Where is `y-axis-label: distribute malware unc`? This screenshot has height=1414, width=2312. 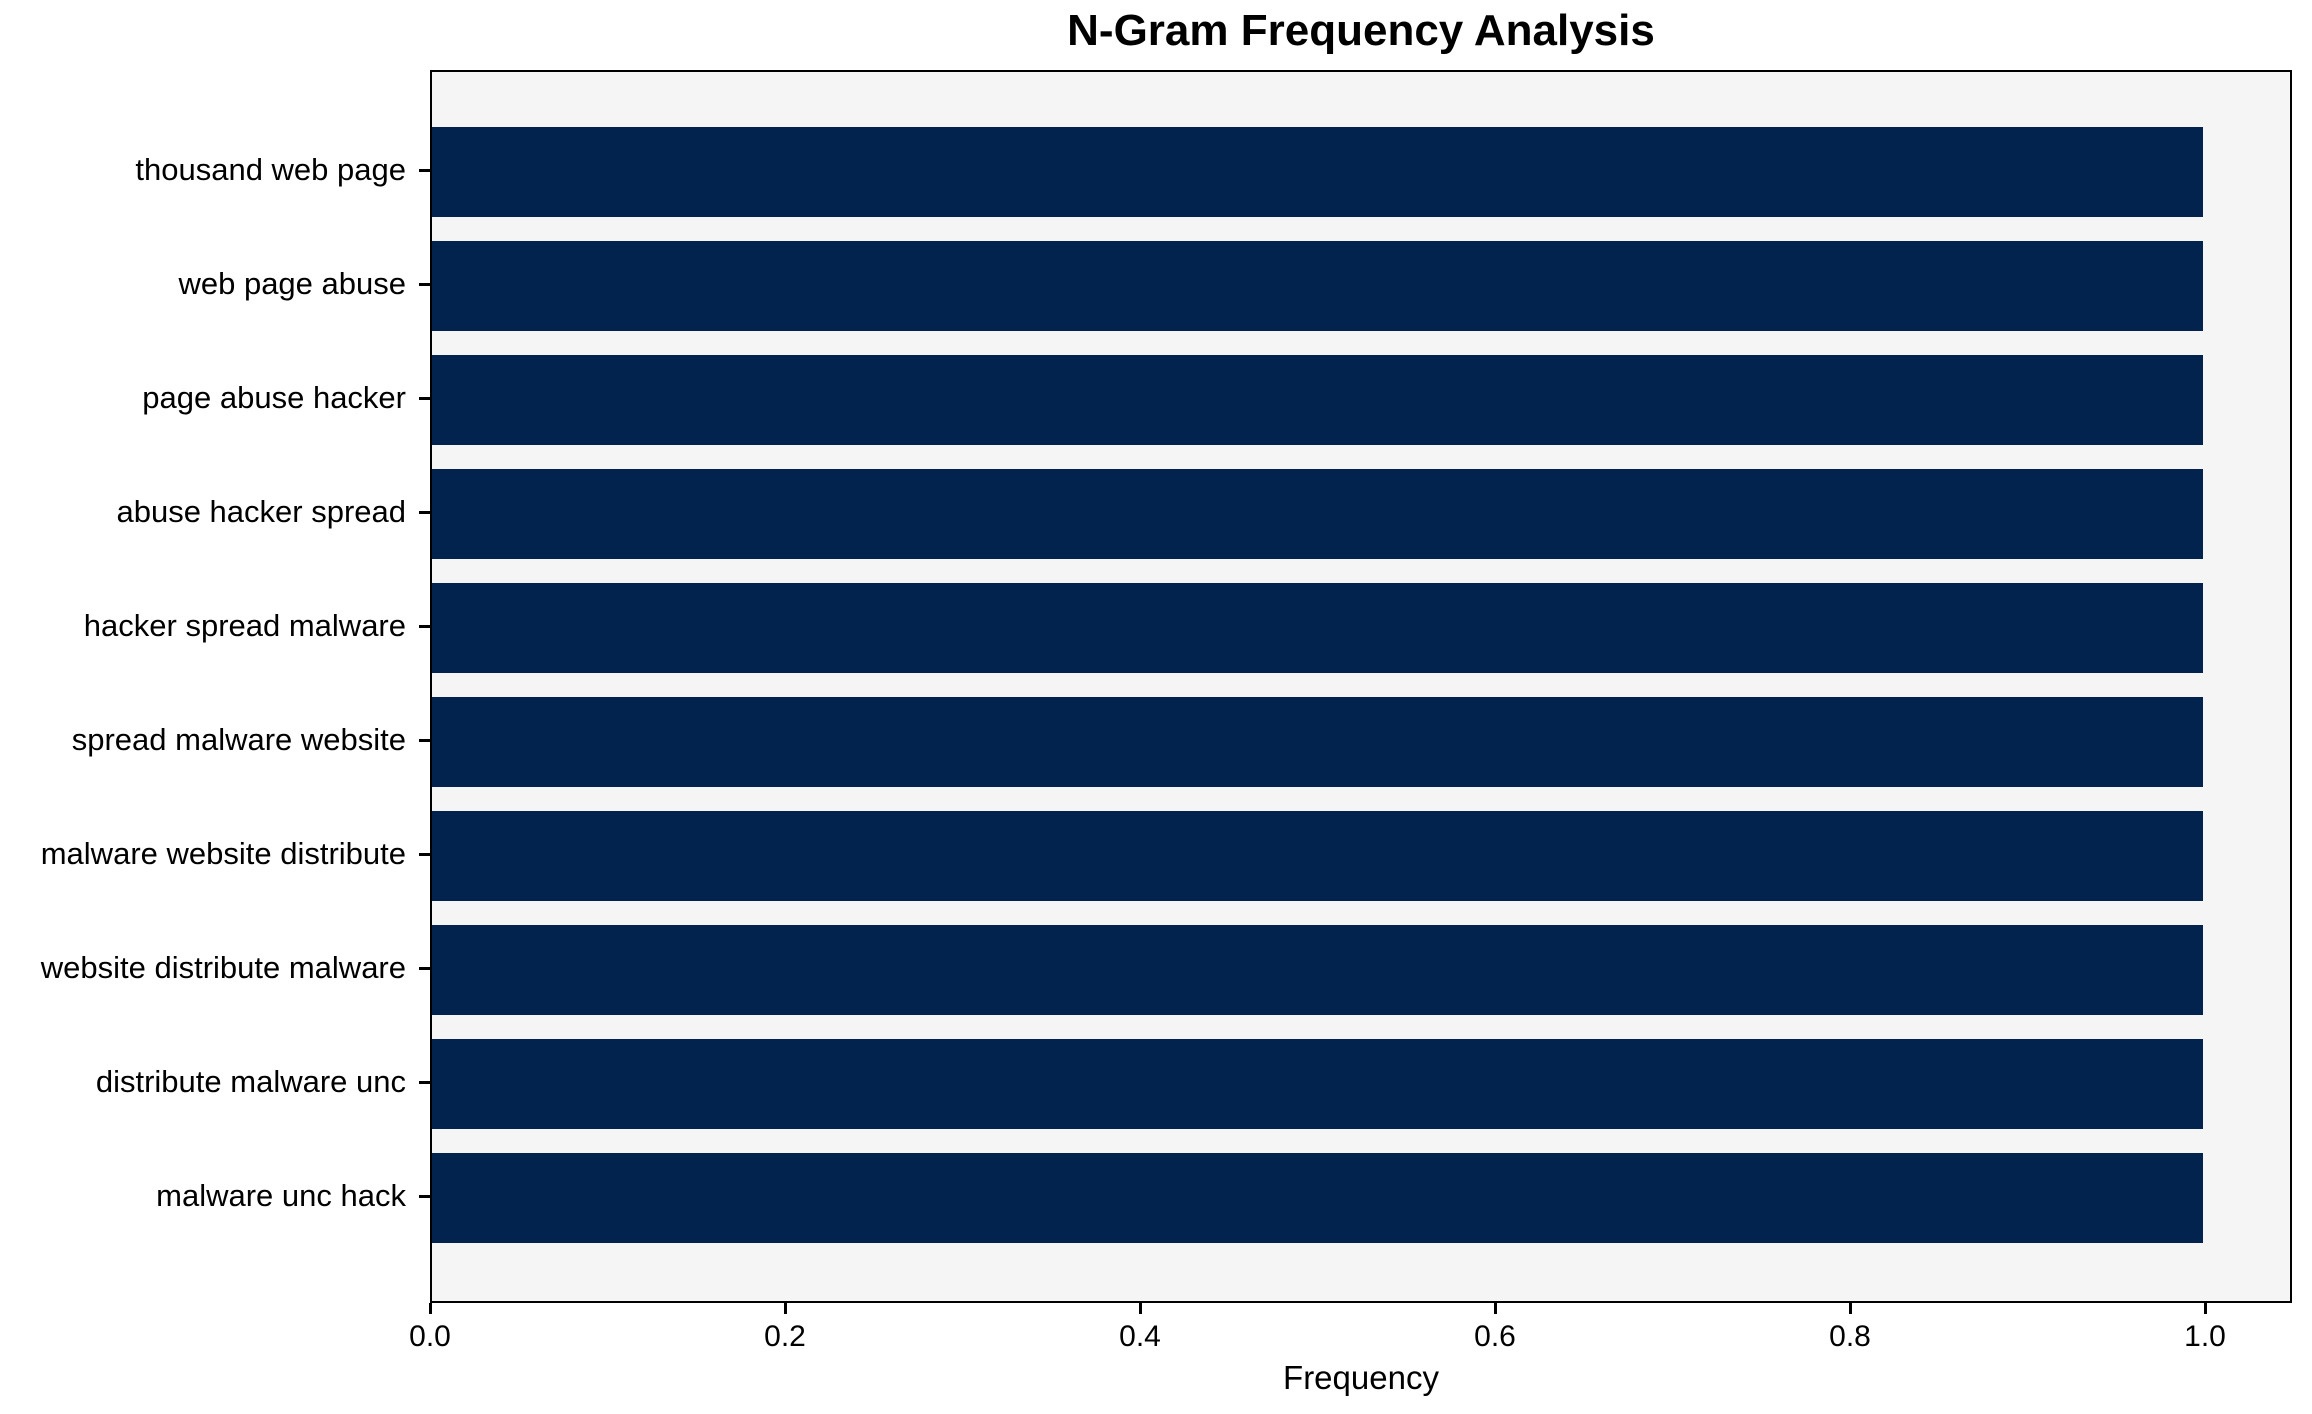 y-axis-label: distribute malware unc is located at coordinates (250, 1081).